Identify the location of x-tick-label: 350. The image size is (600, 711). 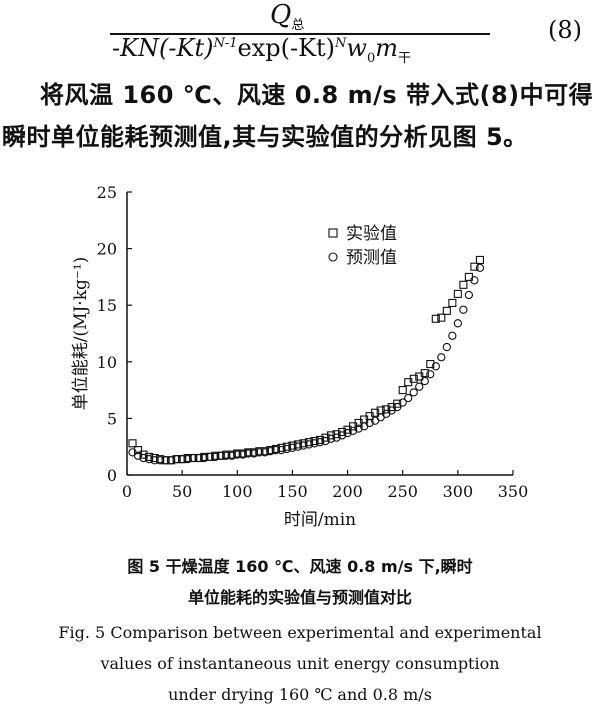
(513, 491).